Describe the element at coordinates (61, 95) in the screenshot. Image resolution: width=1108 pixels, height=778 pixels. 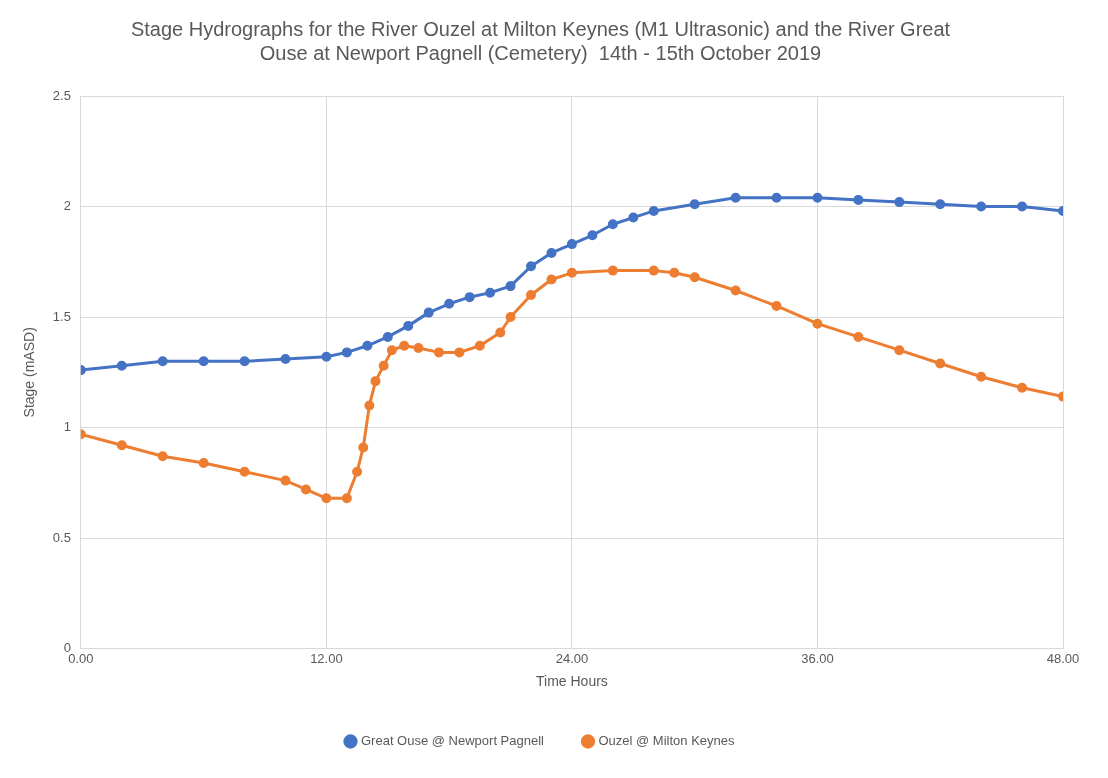
I see `y-tick-label: 2.5` at that location.